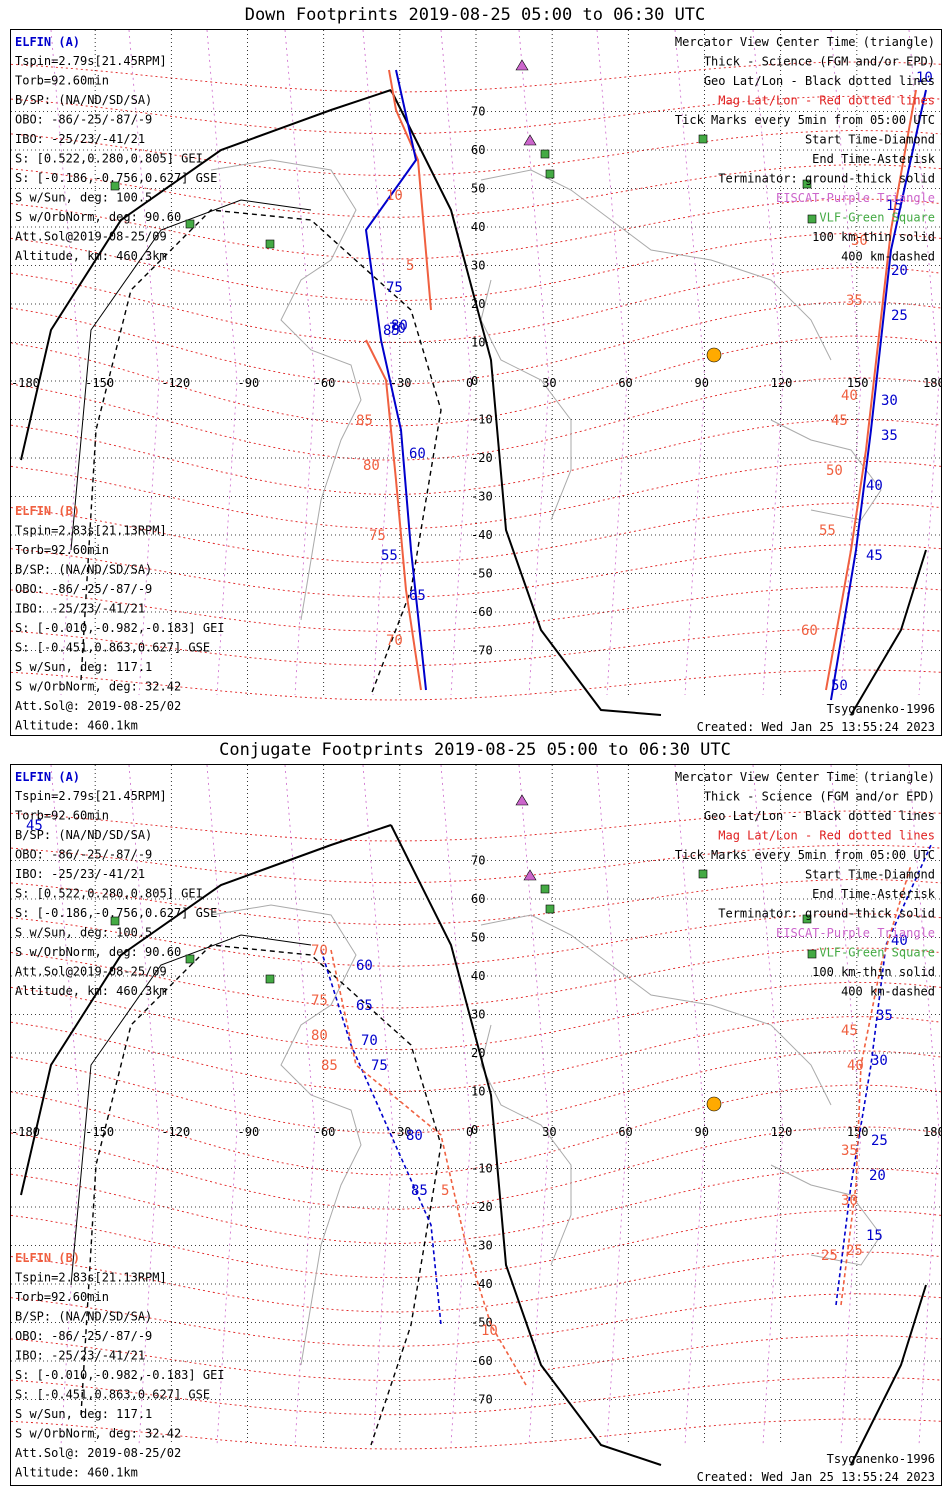 This screenshot has height=1500, width=950. I want to click on lon-tick-label: -120, so click(175, 1132).